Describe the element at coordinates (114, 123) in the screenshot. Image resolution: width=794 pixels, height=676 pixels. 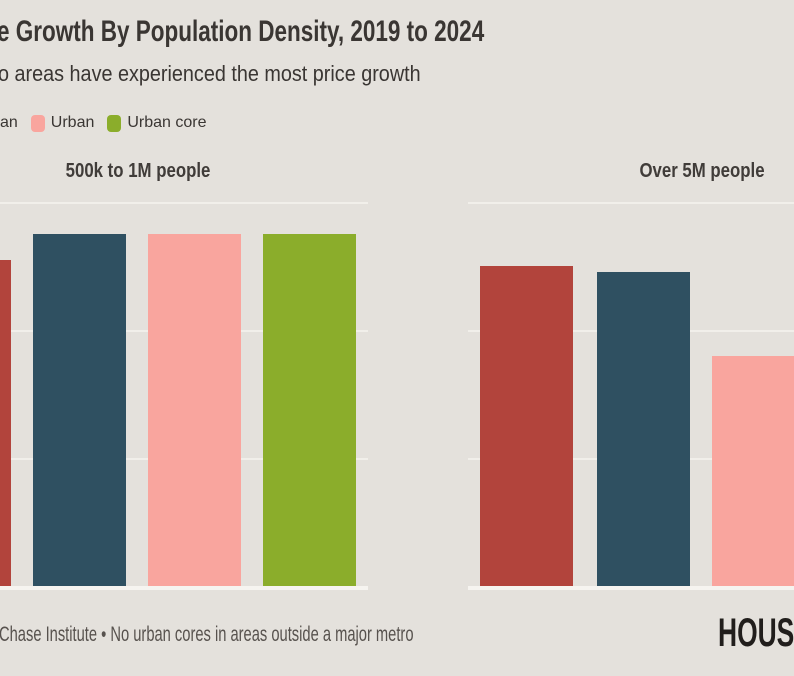
I see `legend-swatch-urban-core` at that location.